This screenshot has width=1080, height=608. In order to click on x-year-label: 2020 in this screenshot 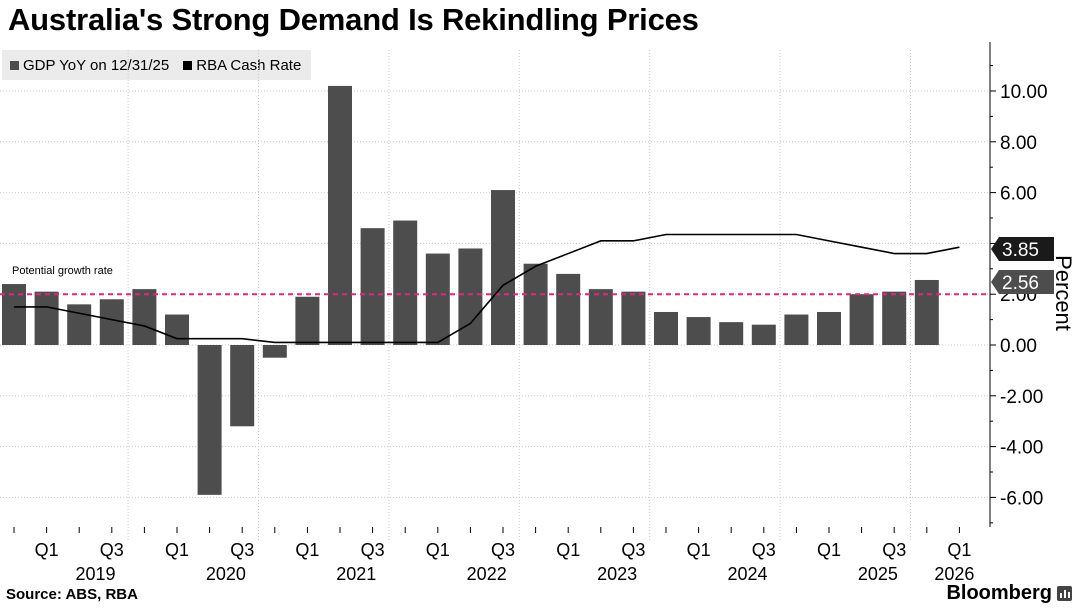, I will do `click(226, 574)`.